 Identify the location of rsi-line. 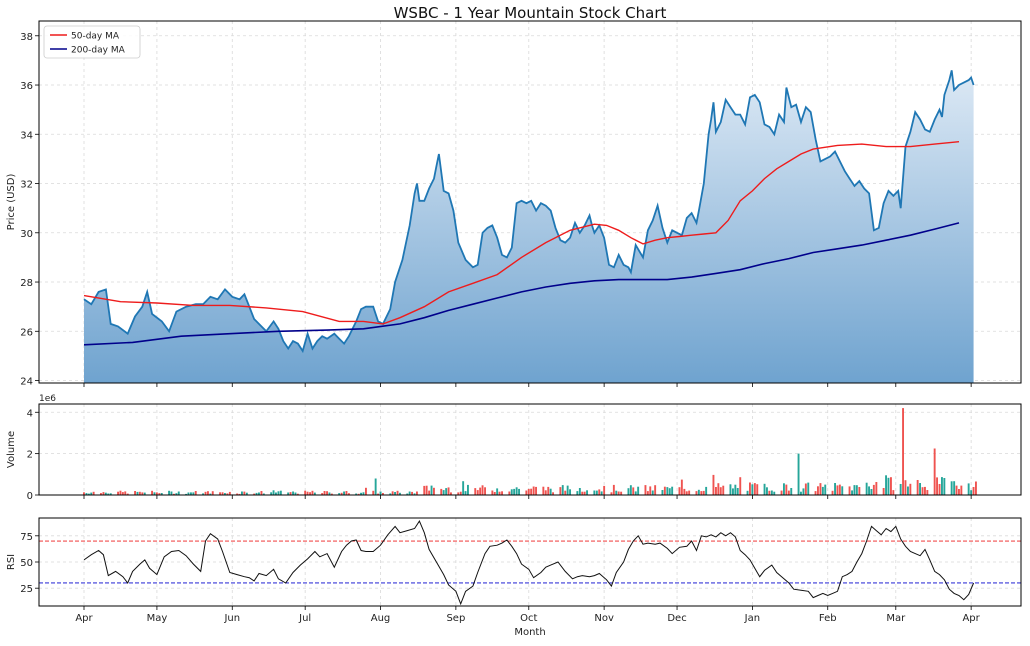
(529, 563).